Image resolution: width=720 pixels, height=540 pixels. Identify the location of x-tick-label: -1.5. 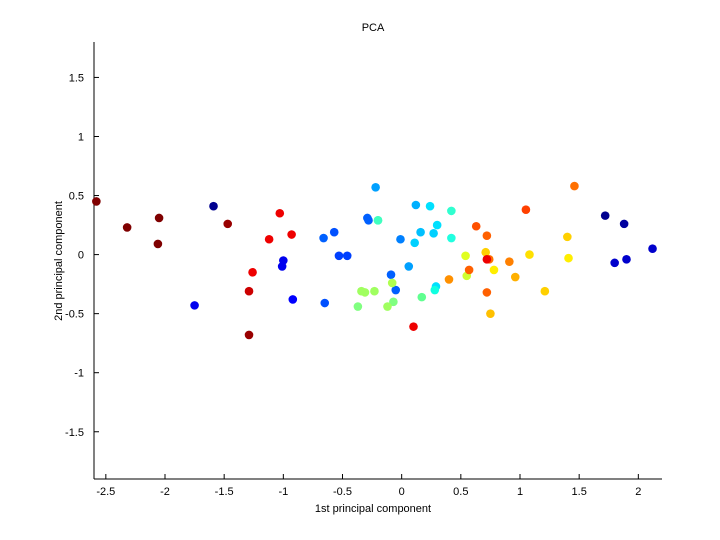
(224, 492).